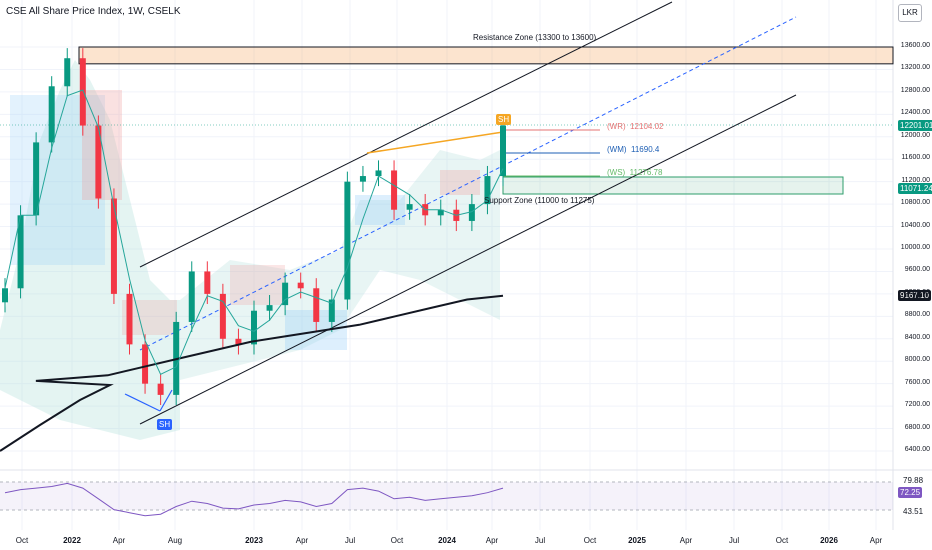 The height and width of the screenshot is (550, 932). What do you see at coordinates (504, 119) in the screenshot?
I see `swing-high-marker: SH` at bounding box center [504, 119].